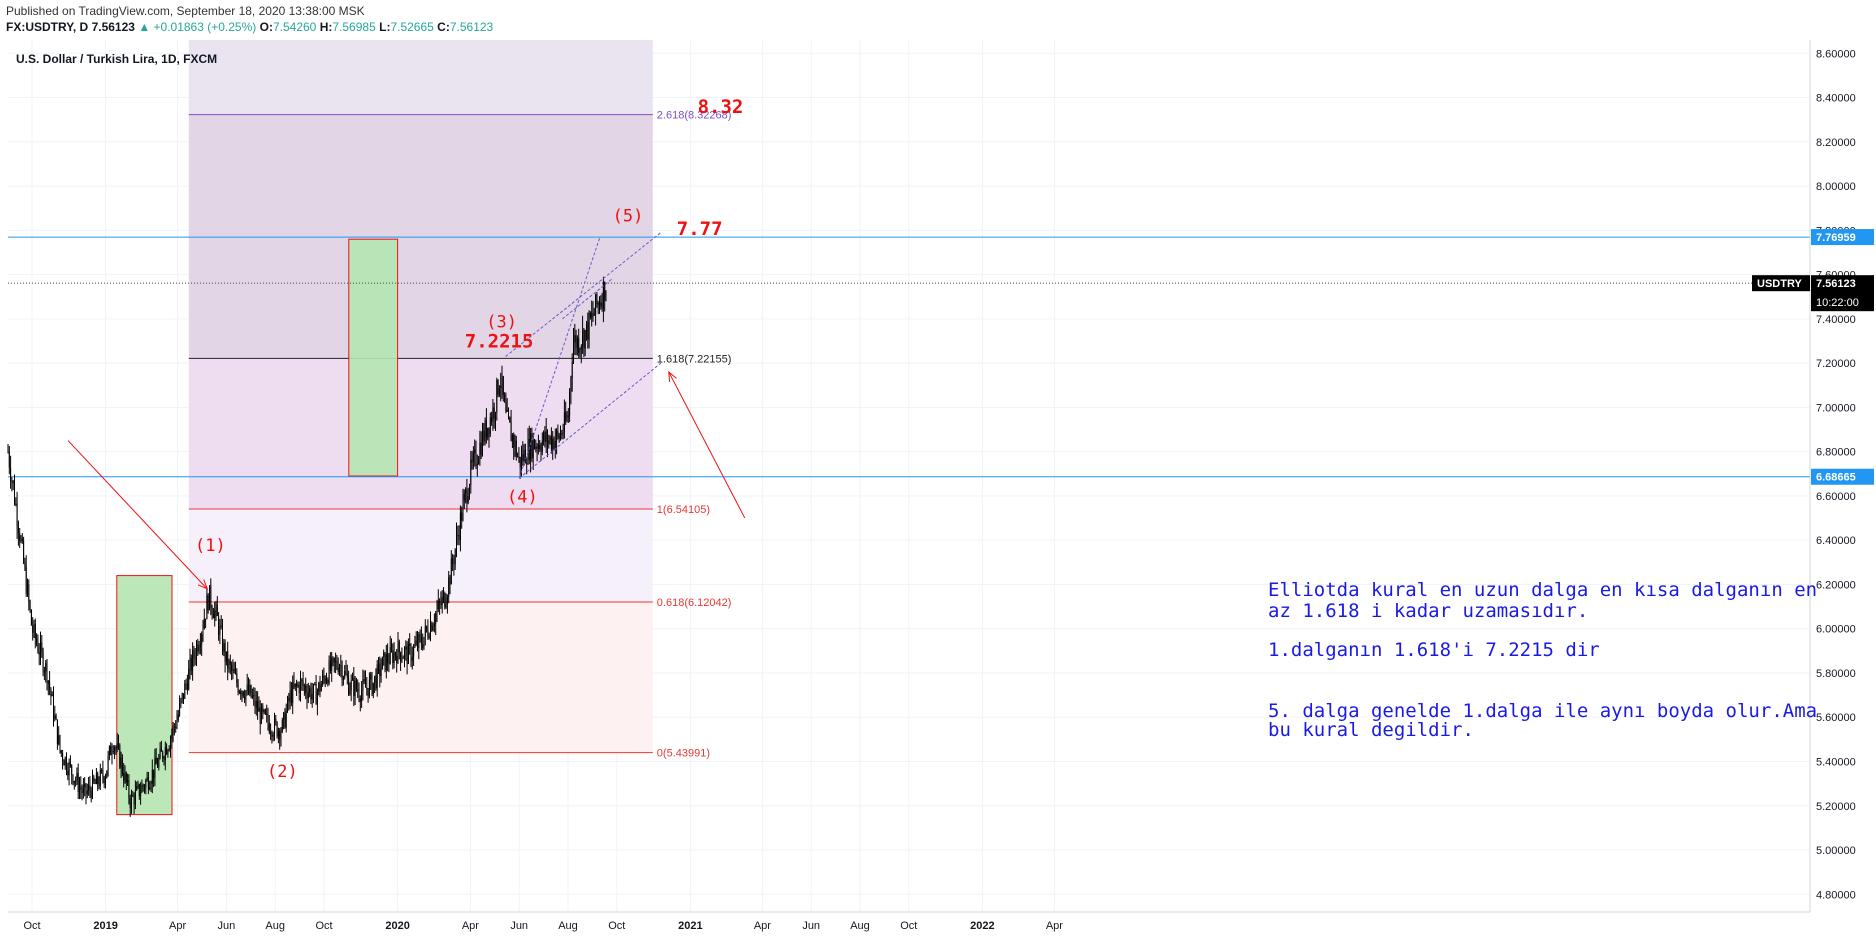  I want to click on arrows, so click(406, 480).